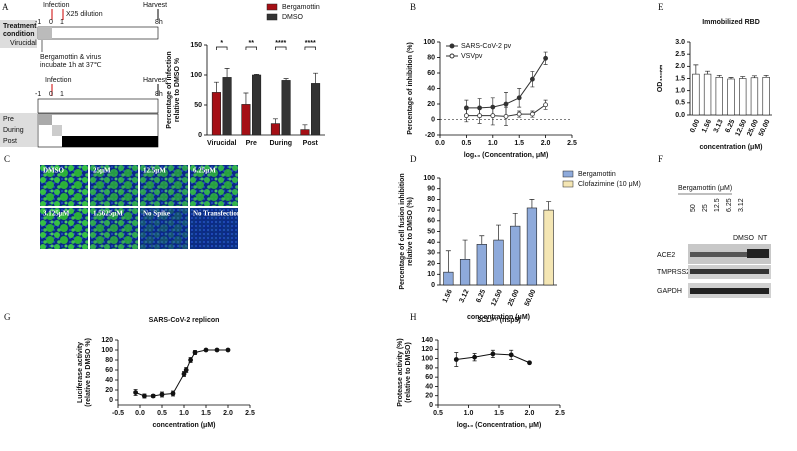 Image resolution: width=797 pixels, height=451 pixels. What do you see at coordinates (530, 413) in the screenshot?
I see `x-tick-label: 2.0` at bounding box center [530, 413].